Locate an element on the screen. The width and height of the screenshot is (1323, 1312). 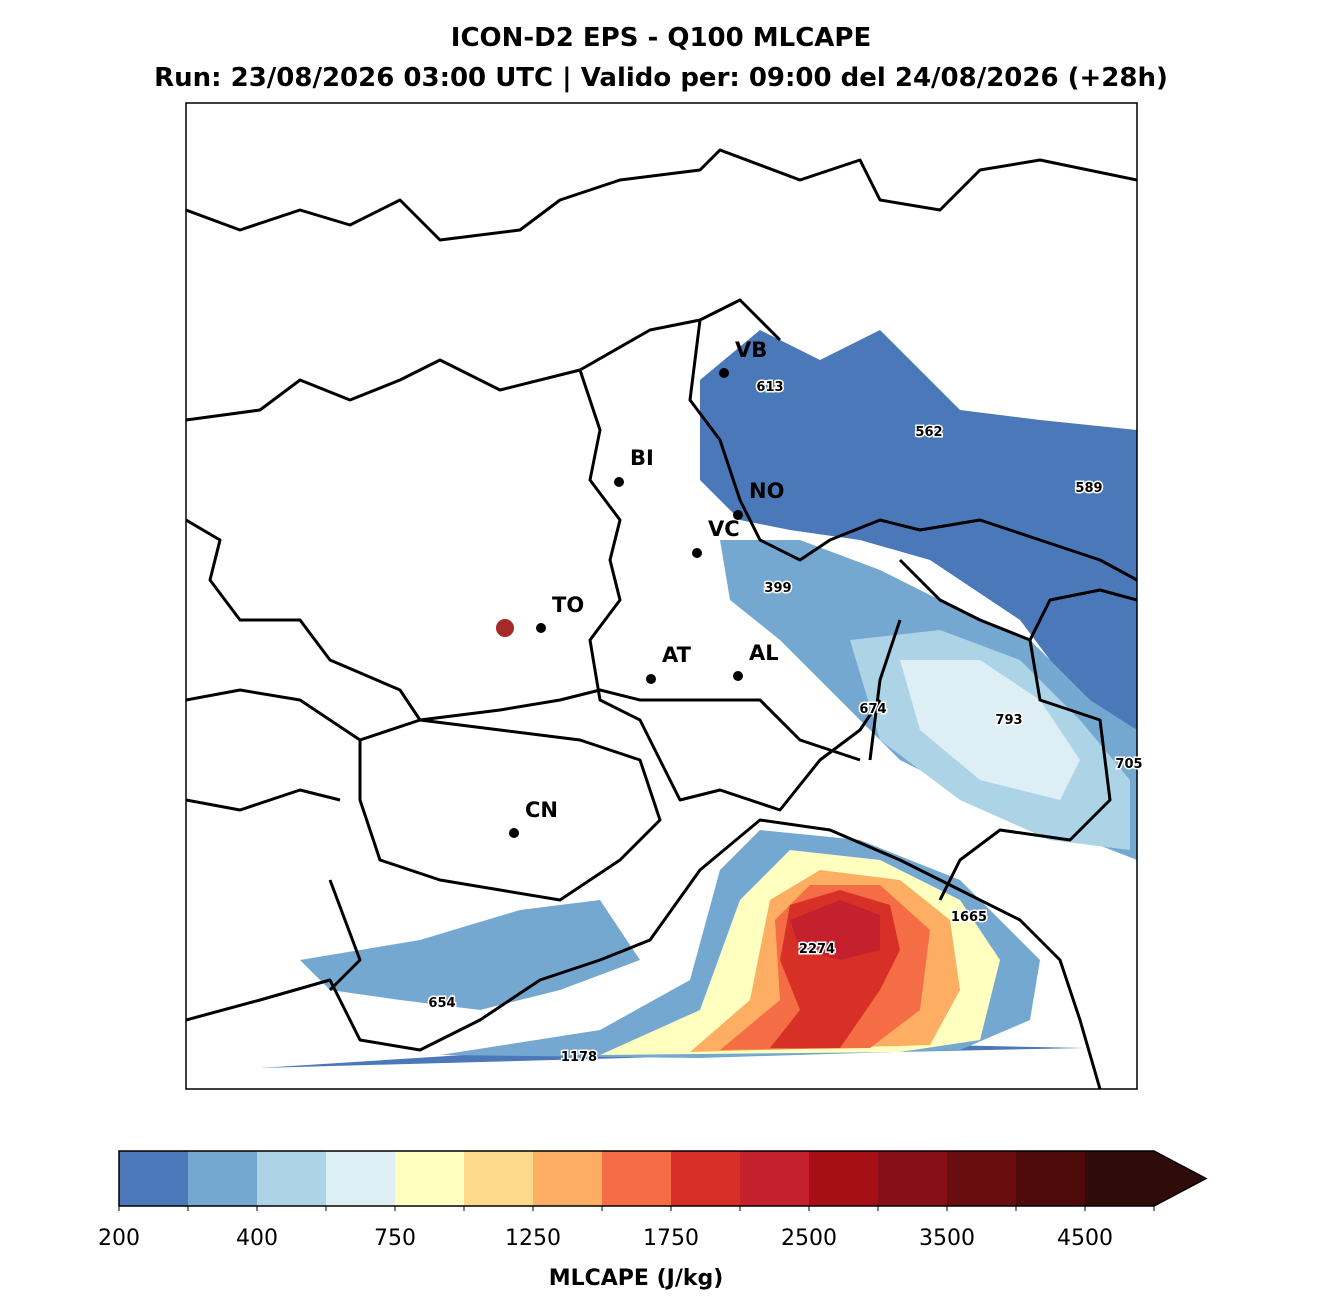
colorbar-outline is located at coordinates (663, 1178).